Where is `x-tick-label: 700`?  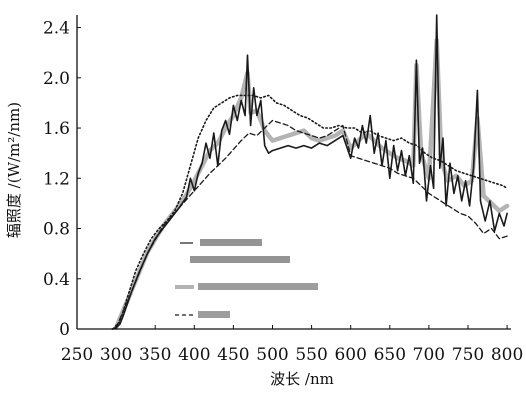 x-tick-label: 700 is located at coordinates (429, 355).